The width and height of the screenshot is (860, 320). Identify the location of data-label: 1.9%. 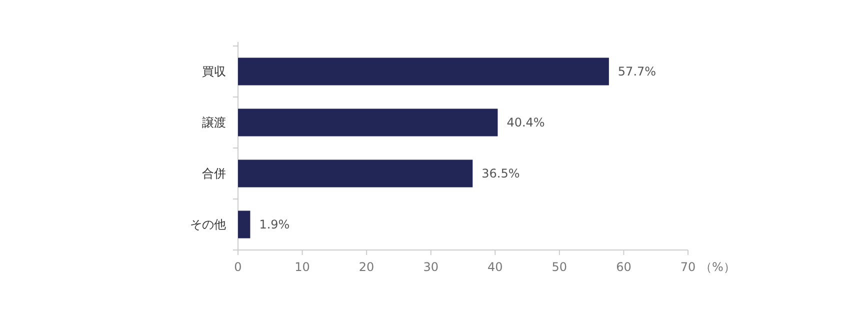
(274, 225).